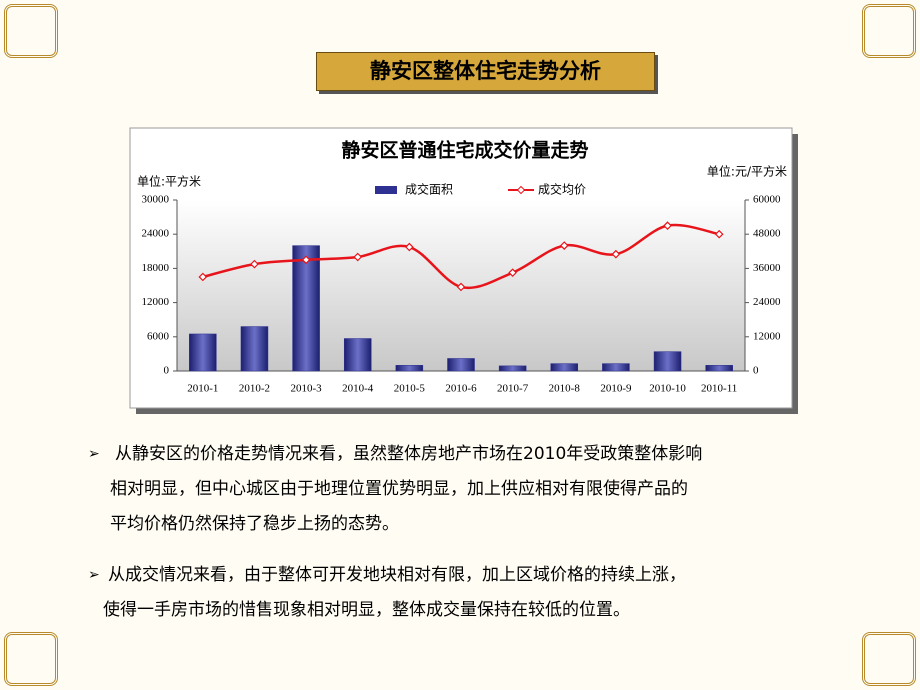  What do you see at coordinates (307, 389) in the screenshot?
I see `x-tick-label: 2010-3` at bounding box center [307, 389].